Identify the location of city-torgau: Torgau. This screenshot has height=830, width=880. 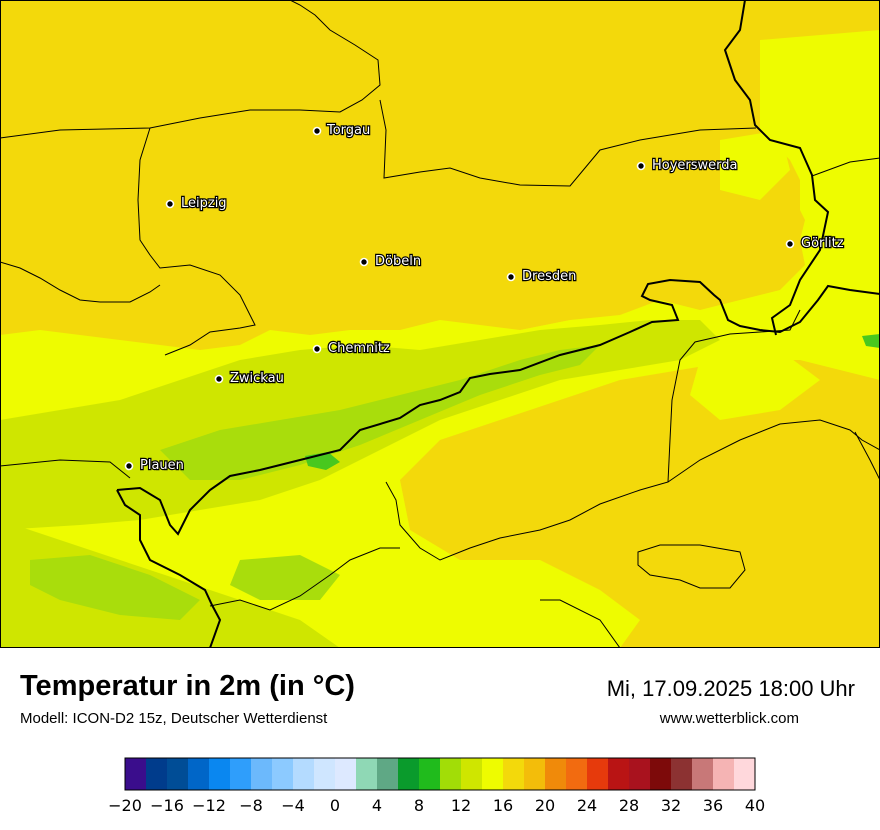
(341, 130).